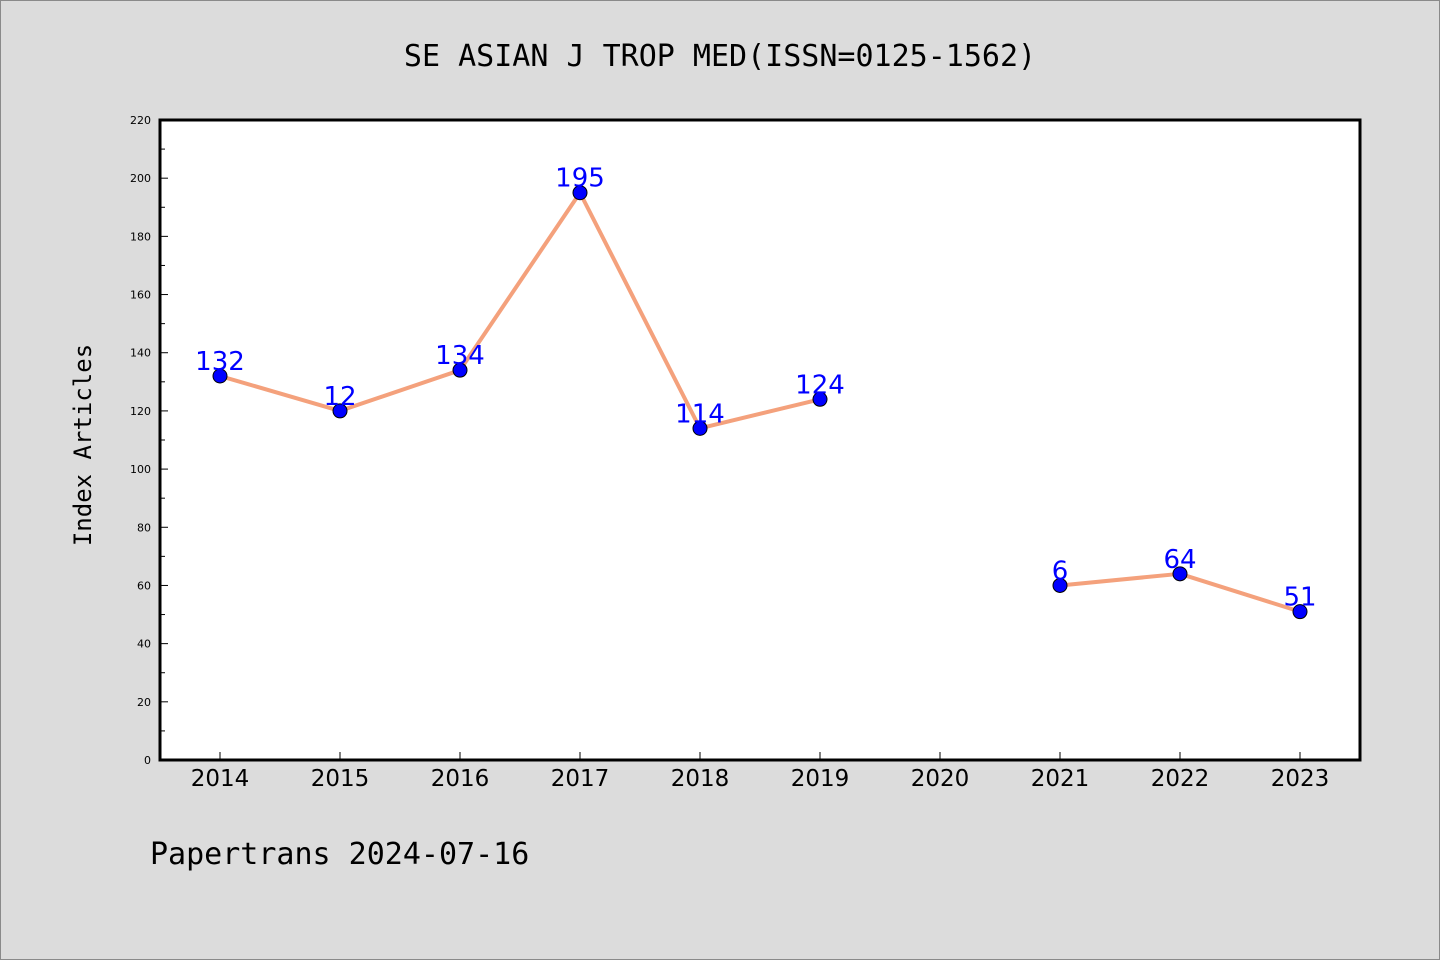 This screenshot has width=1440, height=960. What do you see at coordinates (1179, 560) in the screenshot?
I see `data-label: 64` at bounding box center [1179, 560].